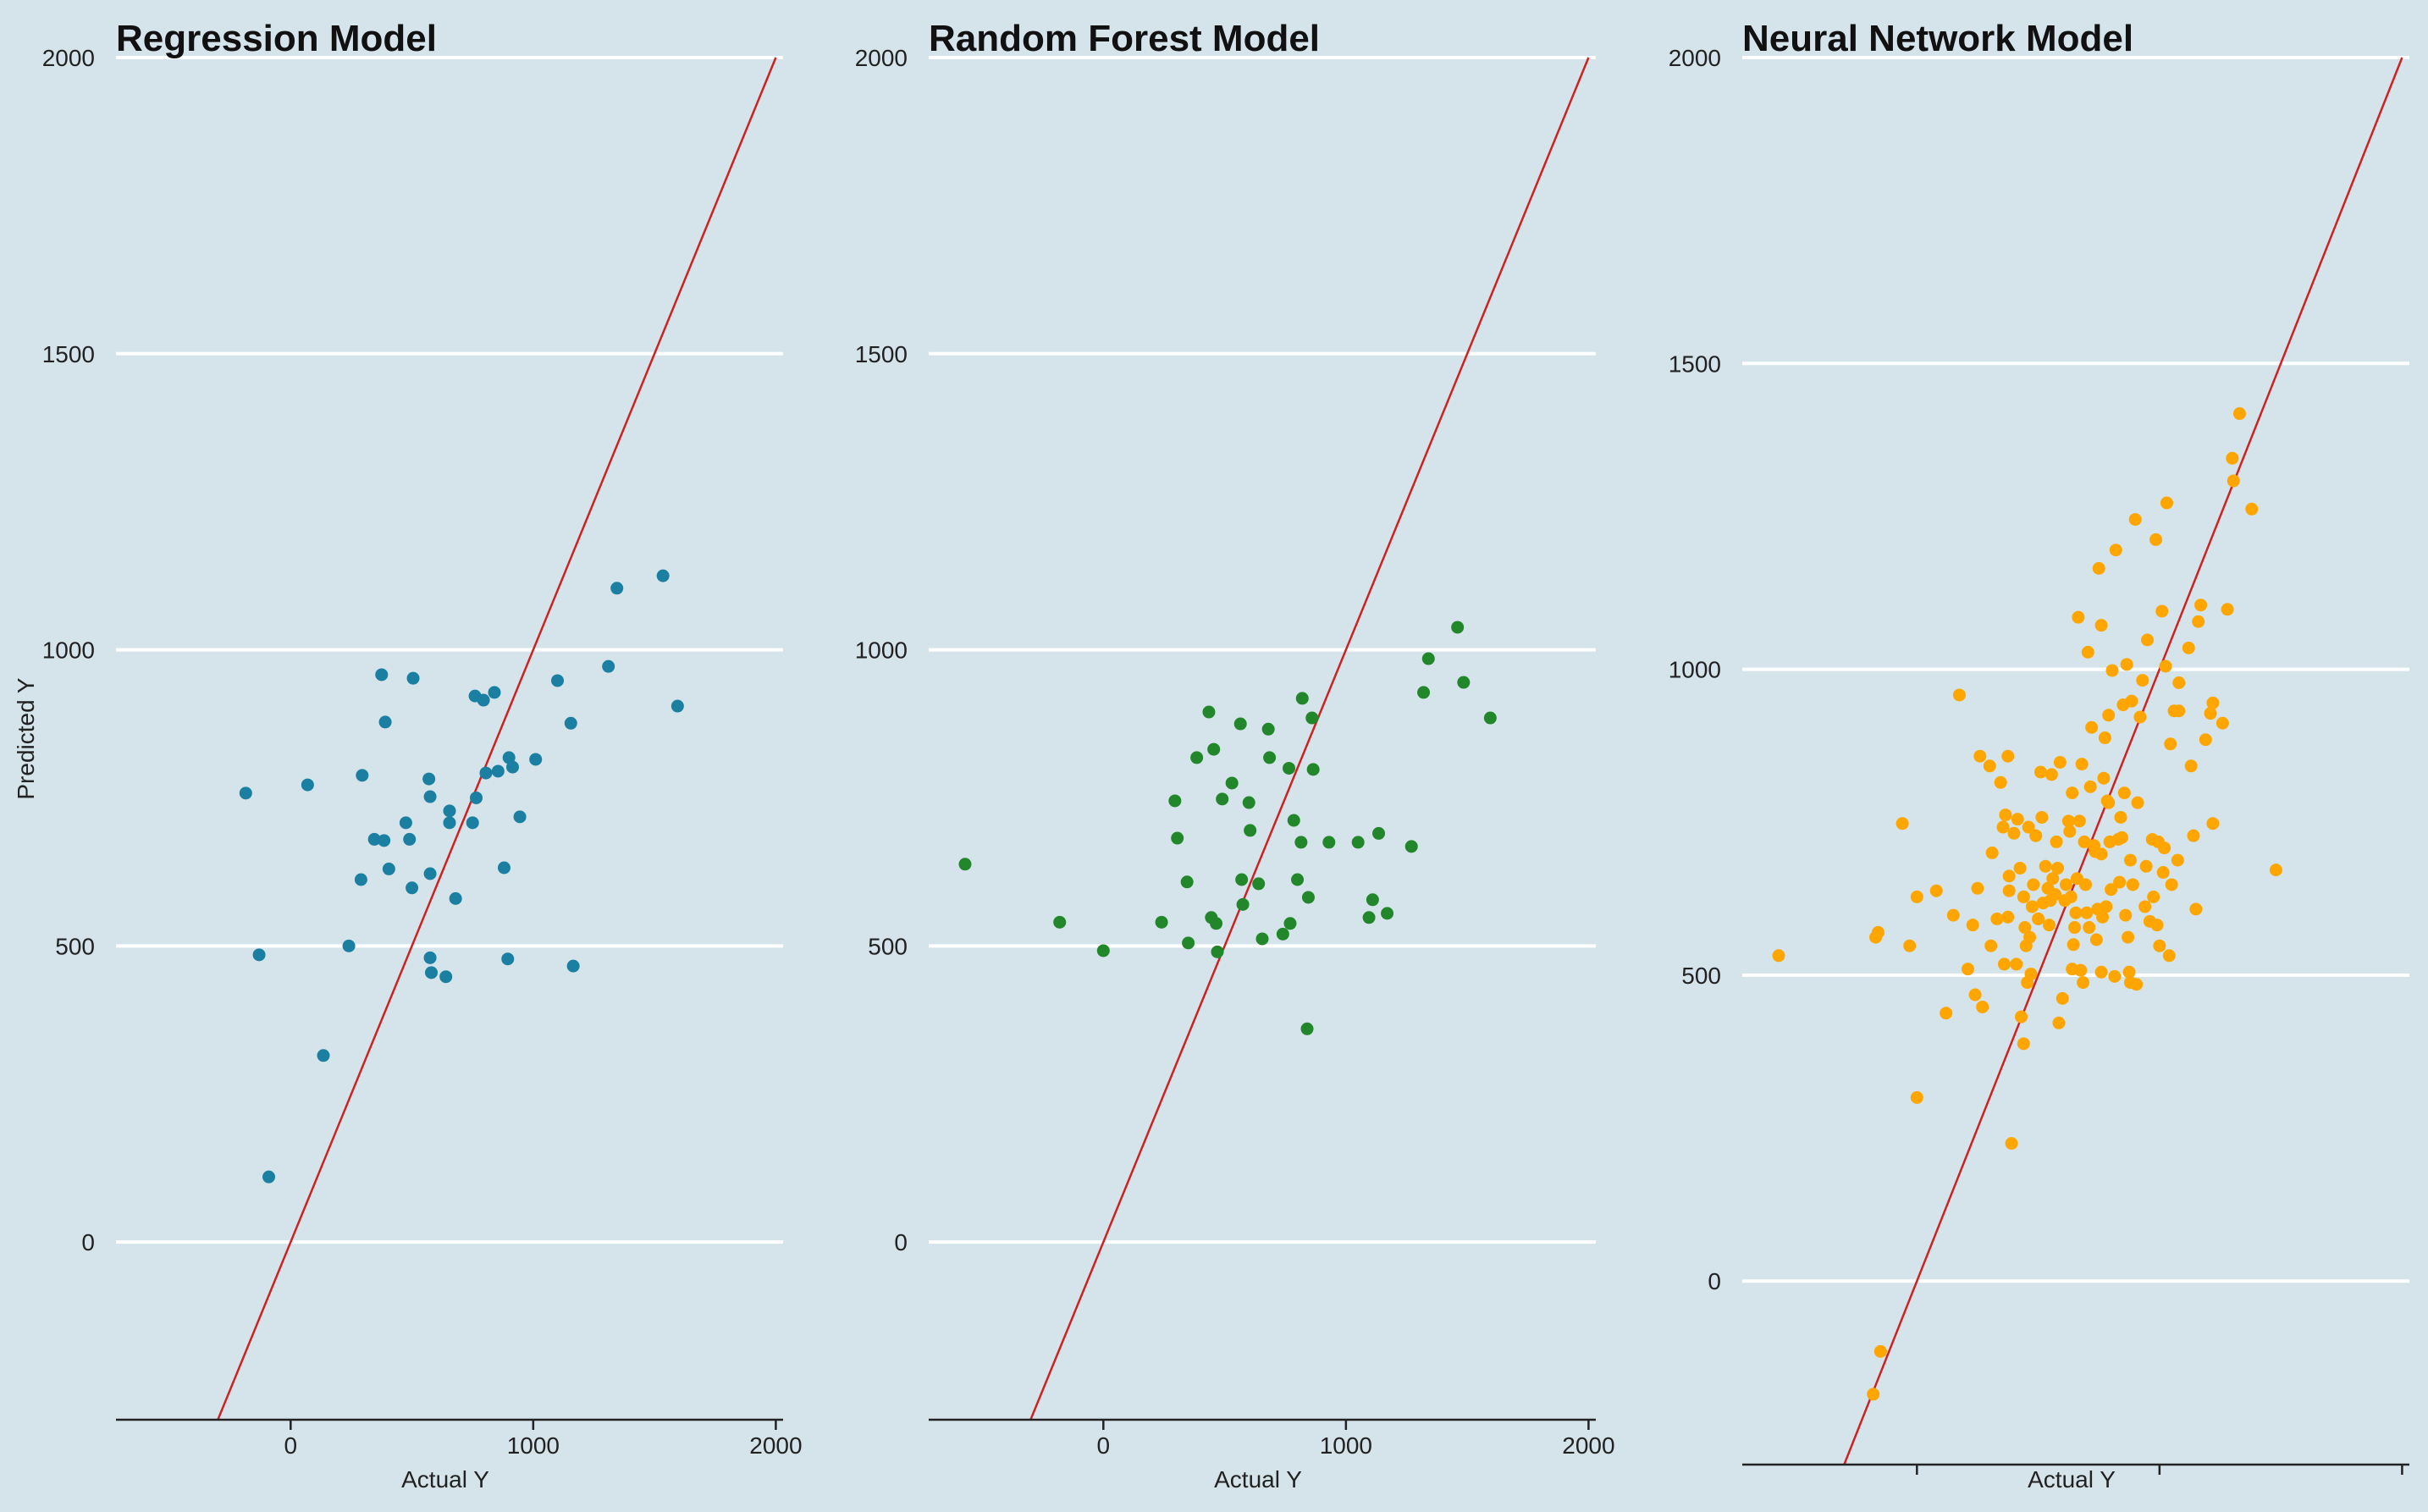 This screenshot has width=2428, height=1512. I want to click on y-tick-label: 500, so click(75, 946).